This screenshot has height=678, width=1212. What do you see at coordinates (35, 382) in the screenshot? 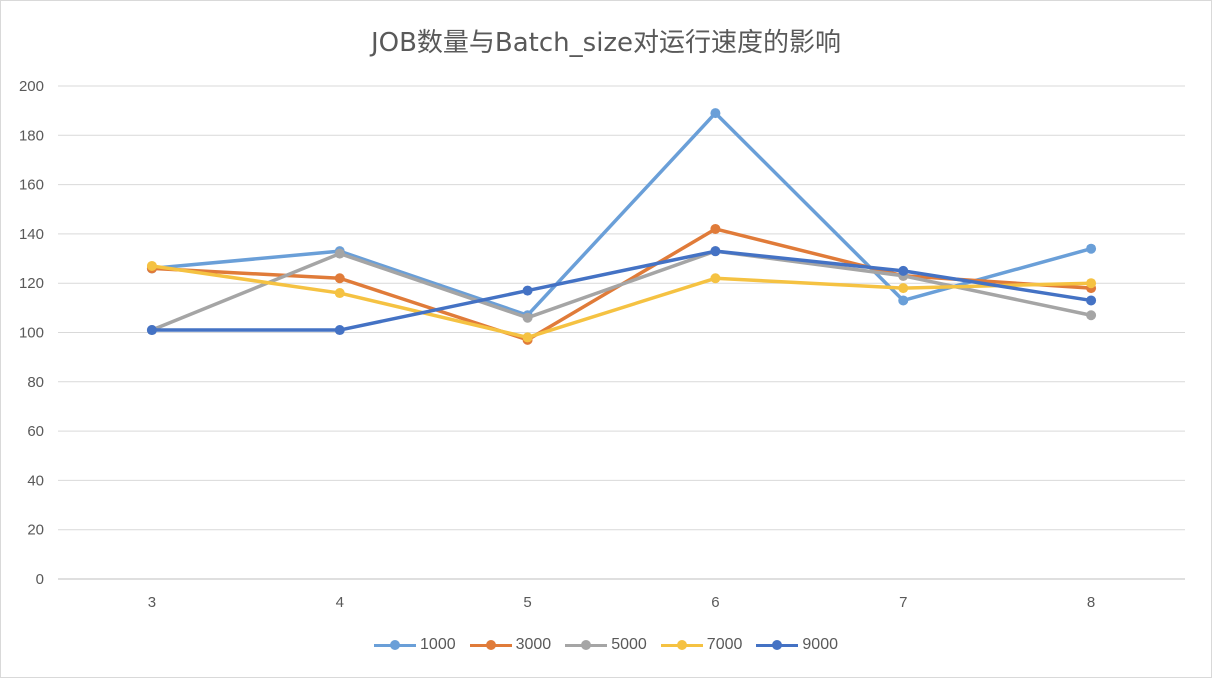
I see `y-tick-label: 80` at bounding box center [35, 382].